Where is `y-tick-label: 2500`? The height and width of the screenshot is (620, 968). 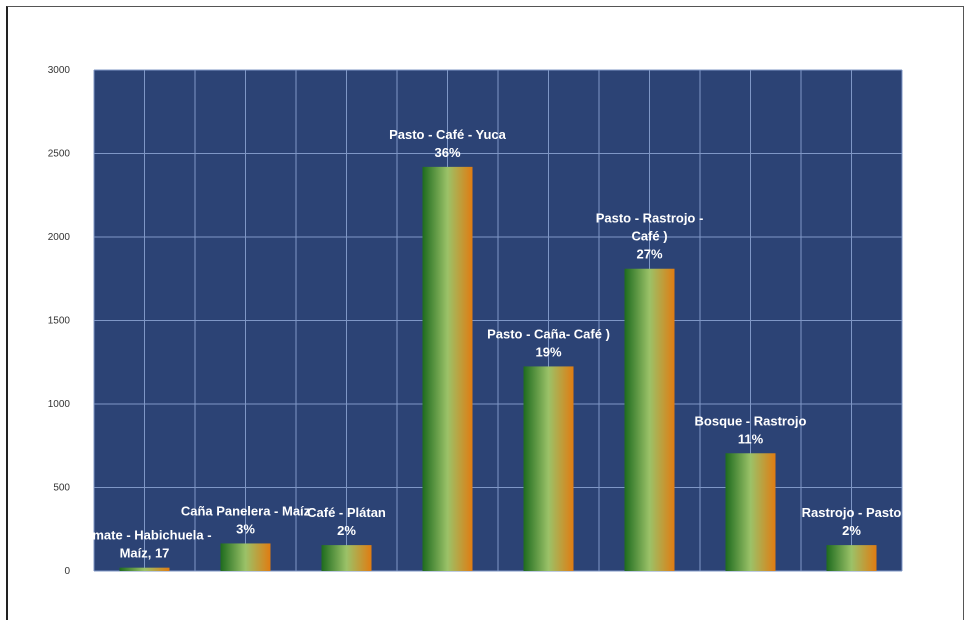 y-tick-label: 2500 is located at coordinates (59, 154).